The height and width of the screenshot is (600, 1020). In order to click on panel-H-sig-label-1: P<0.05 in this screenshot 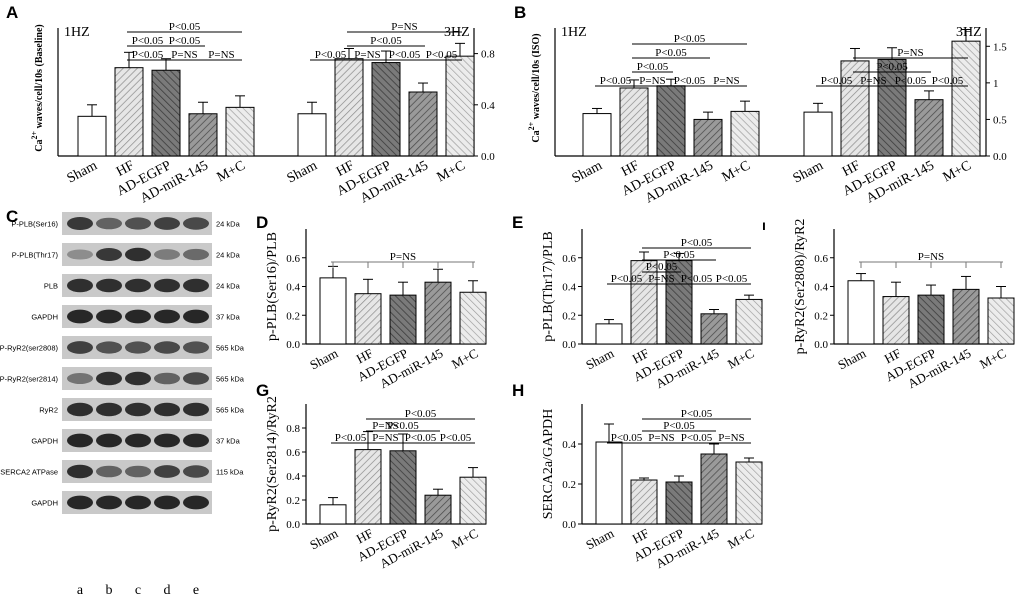, I will do `click(679, 426)`.